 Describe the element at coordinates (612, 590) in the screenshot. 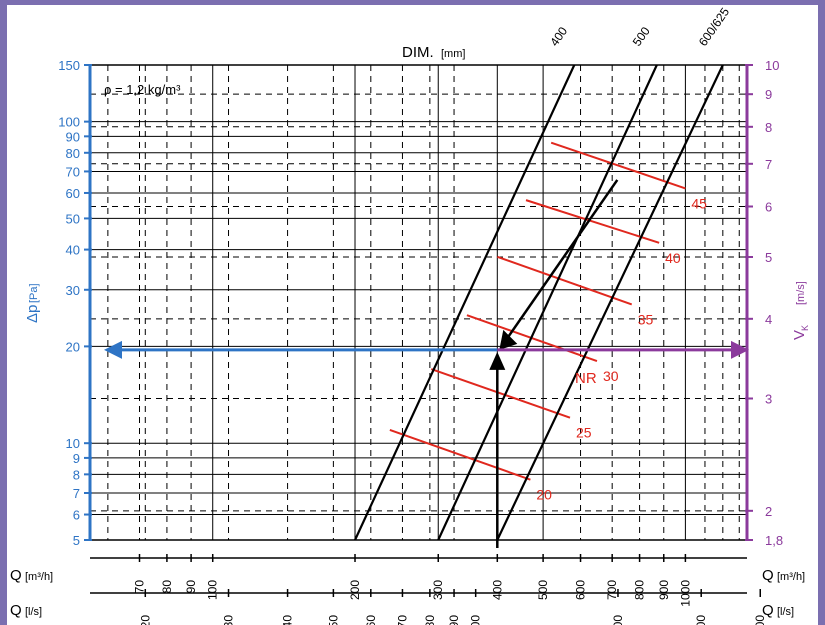

I see `bottom-tick-label-m3h: 700` at that location.